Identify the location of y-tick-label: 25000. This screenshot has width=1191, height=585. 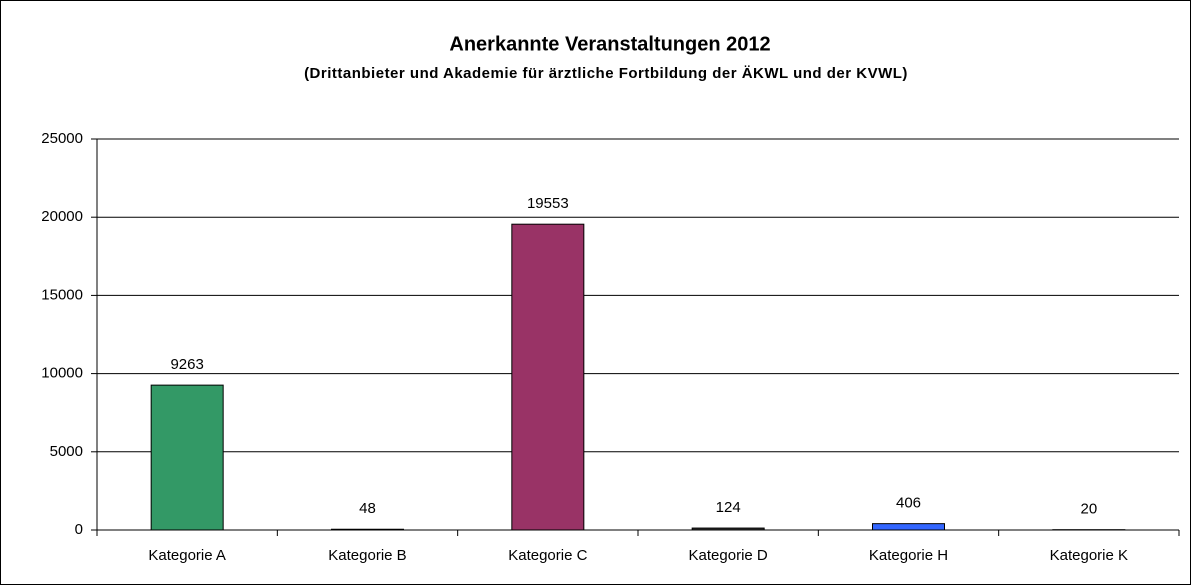
(62, 138).